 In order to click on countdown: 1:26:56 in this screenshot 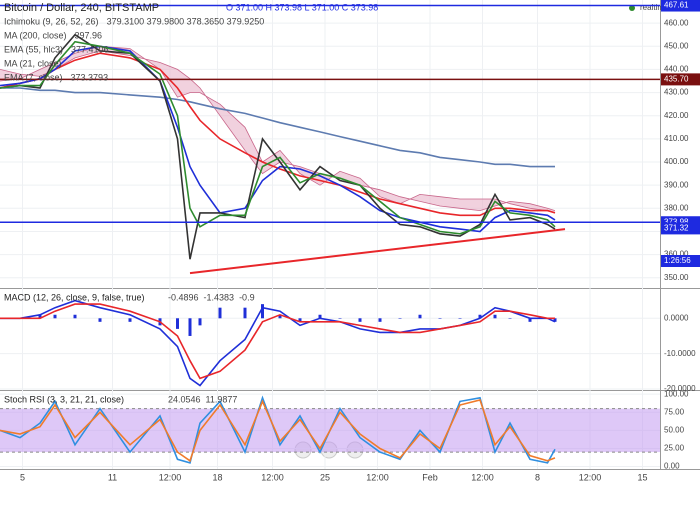, I will do `click(677, 260)`.